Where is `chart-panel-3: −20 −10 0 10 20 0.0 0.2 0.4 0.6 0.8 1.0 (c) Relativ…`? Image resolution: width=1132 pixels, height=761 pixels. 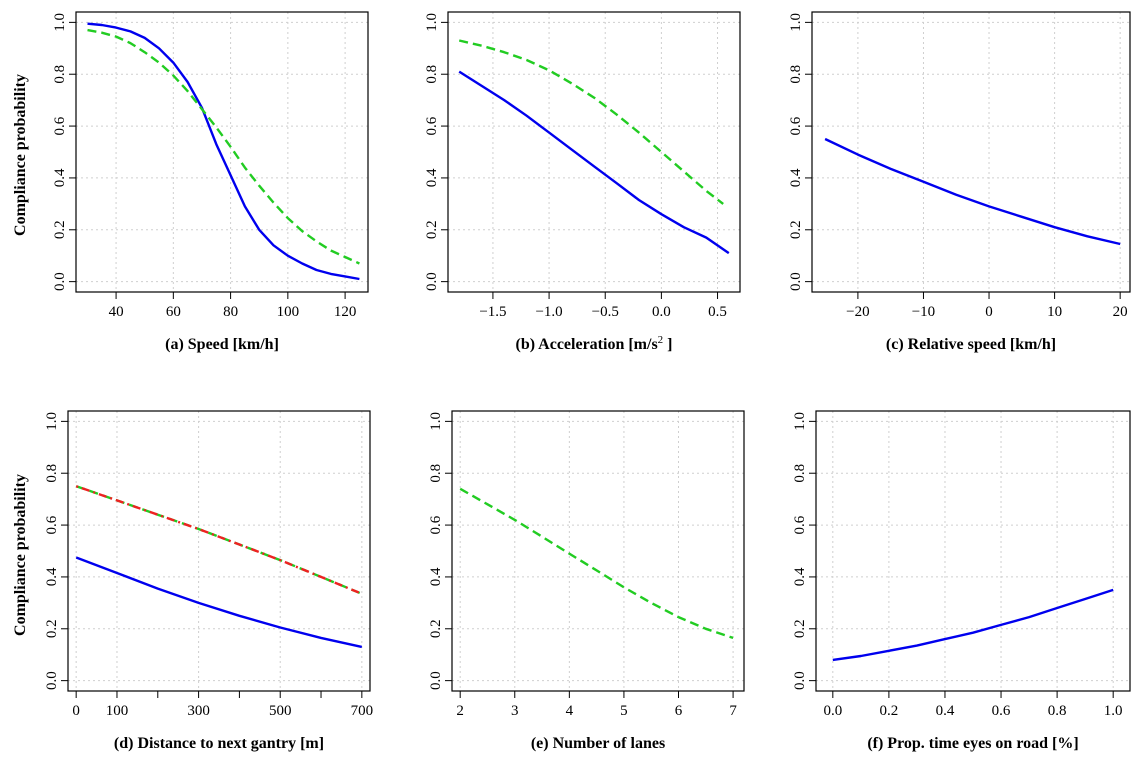 chart-panel-3: −20 −10 0 10 20 0.0 0.2 0.4 0.6 0.8 1.0 (c) Relativ… is located at coordinates (959, 182).